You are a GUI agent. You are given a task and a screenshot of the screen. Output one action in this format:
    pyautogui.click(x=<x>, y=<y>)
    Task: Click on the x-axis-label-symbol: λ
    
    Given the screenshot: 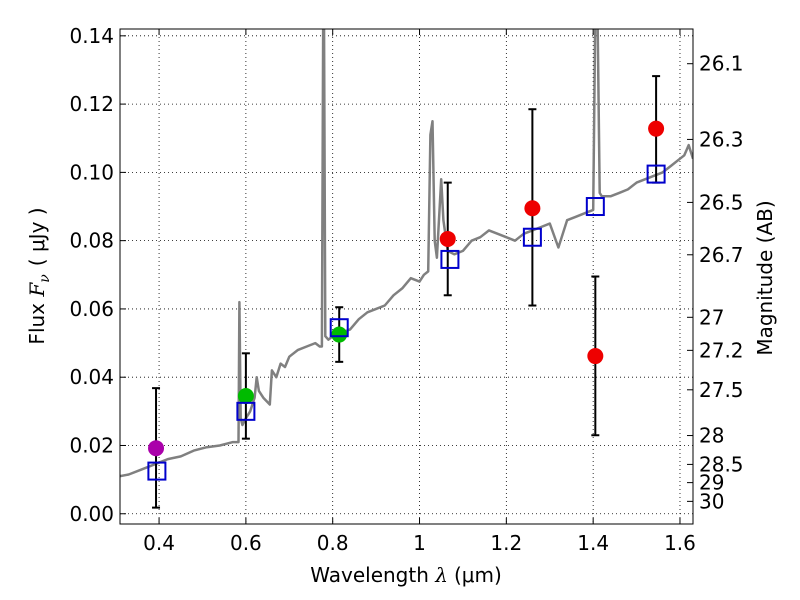 What is the action you would take?
    pyautogui.click(x=441, y=575)
    